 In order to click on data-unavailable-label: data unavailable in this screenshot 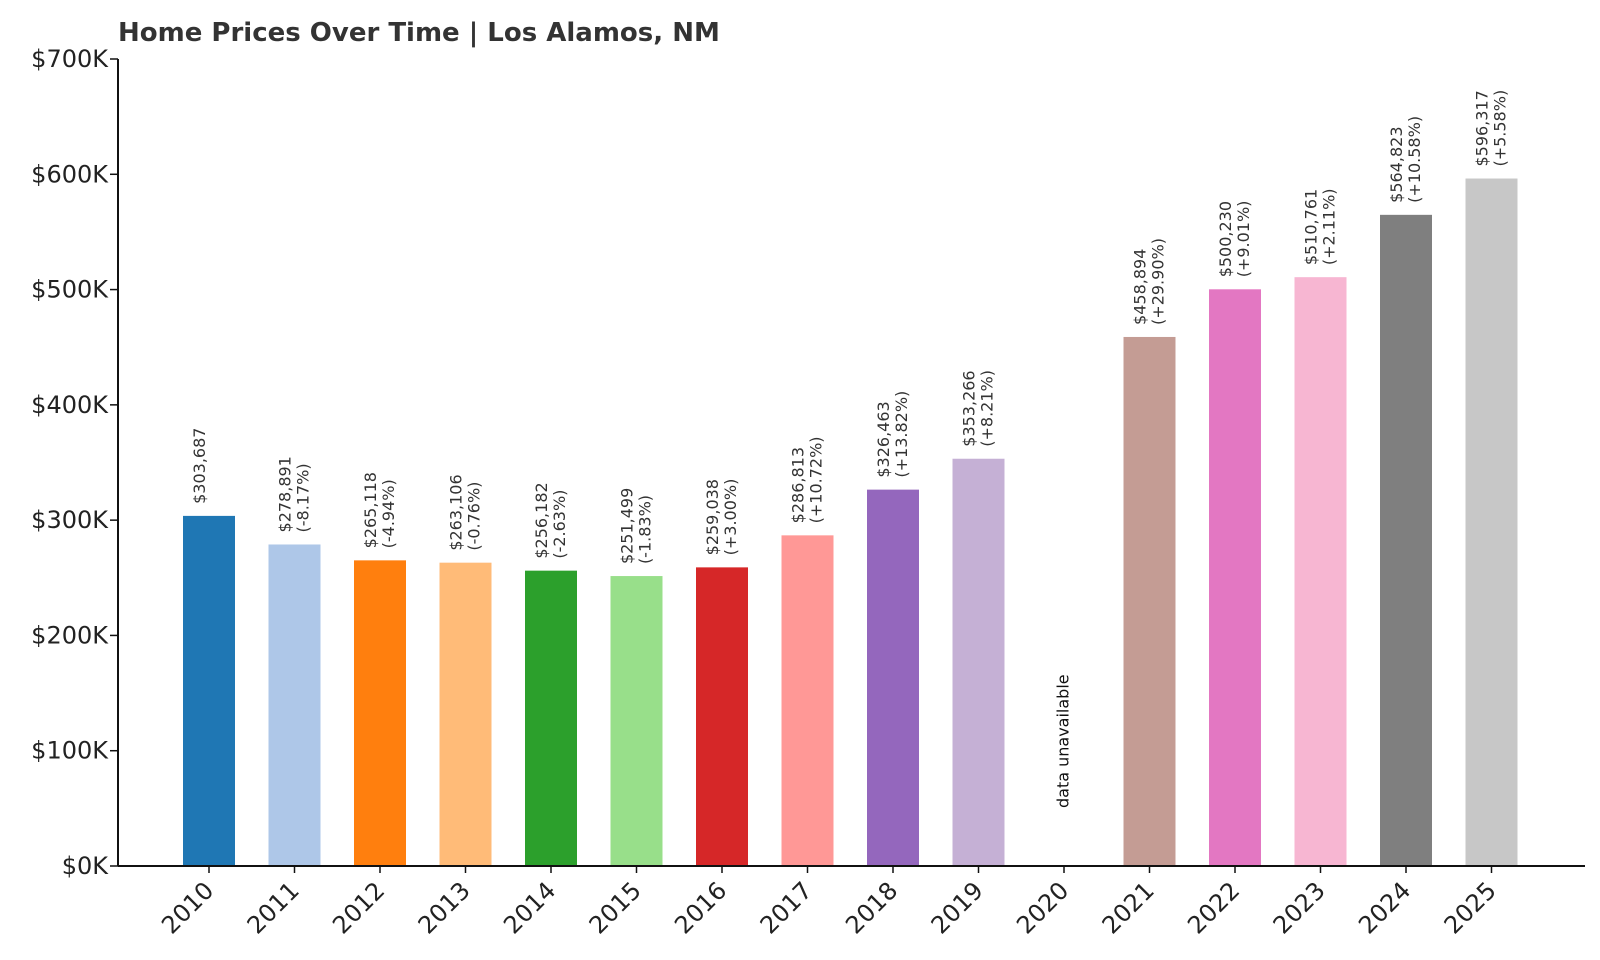, I will do `click(1063, 741)`.